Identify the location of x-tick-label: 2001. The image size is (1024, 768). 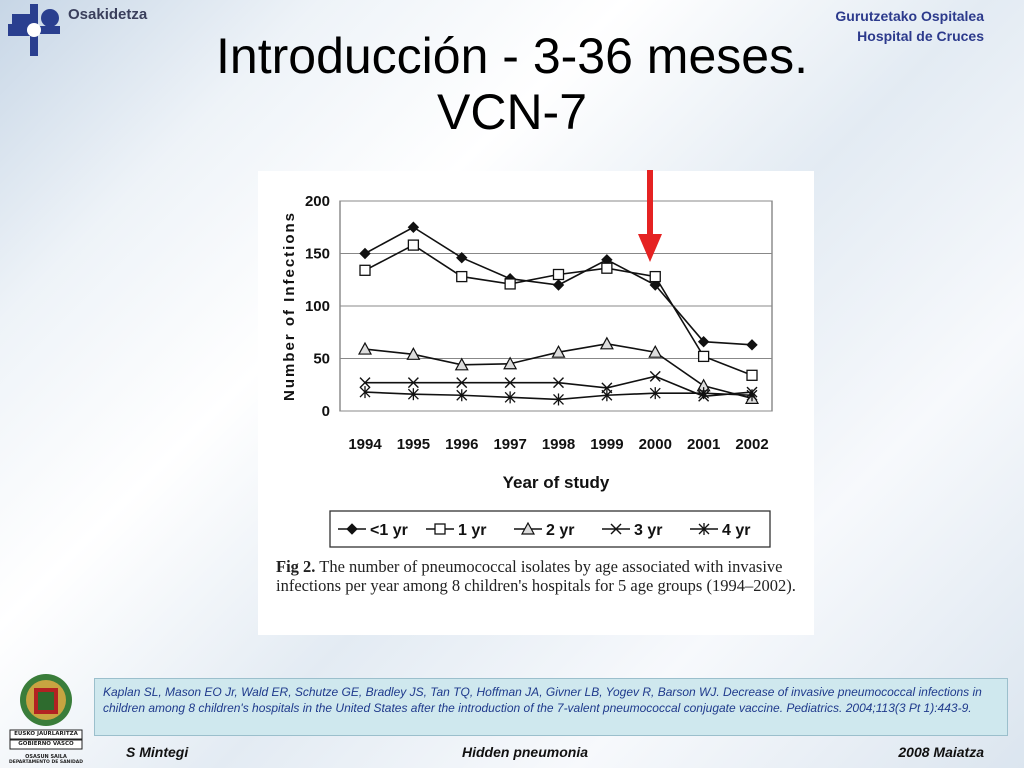
(703, 444).